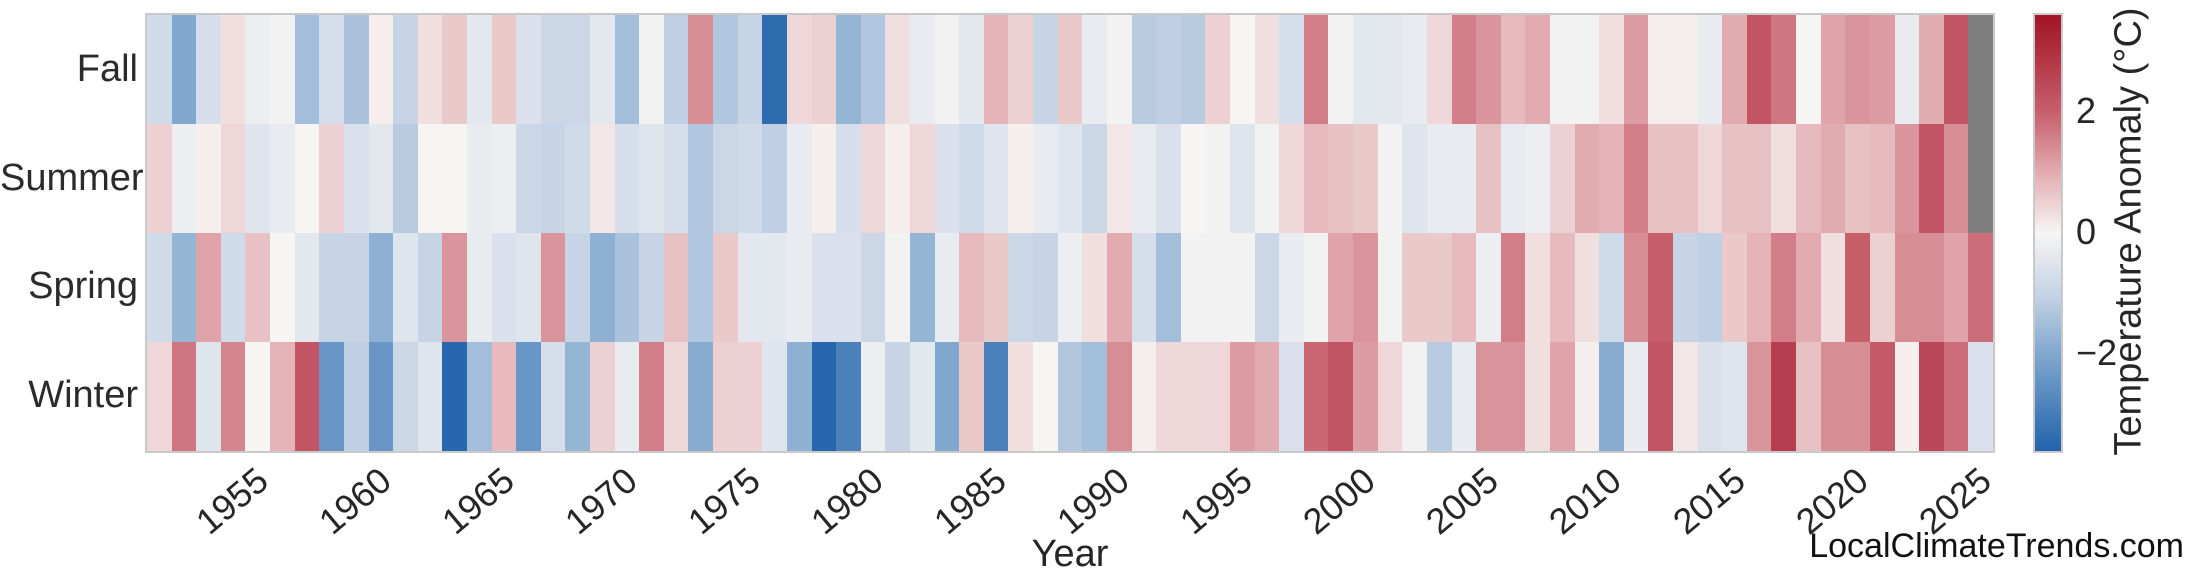  What do you see at coordinates (2086, 231) in the screenshot?
I see `colorbar-tick-label: 0` at bounding box center [2086, 231].